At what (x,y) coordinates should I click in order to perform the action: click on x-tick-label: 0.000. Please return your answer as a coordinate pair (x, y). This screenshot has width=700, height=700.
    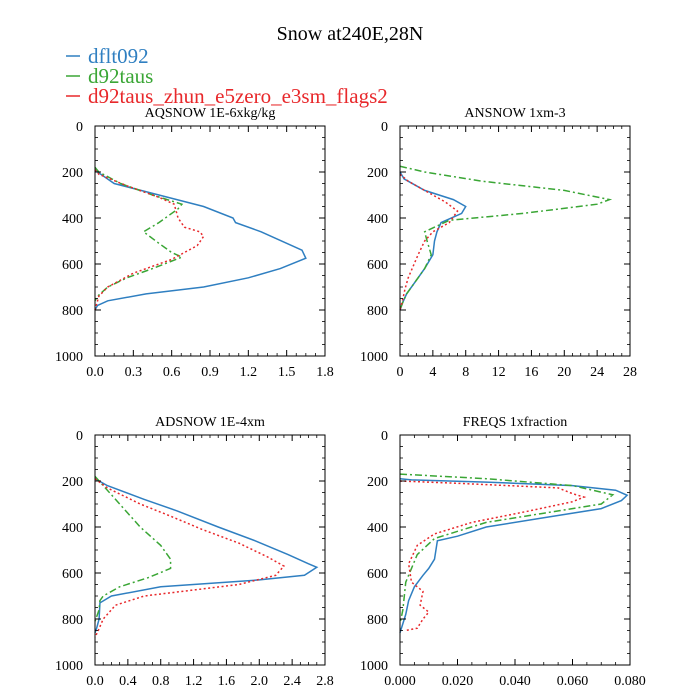
    Looking at the image, I should click on (400, 681).